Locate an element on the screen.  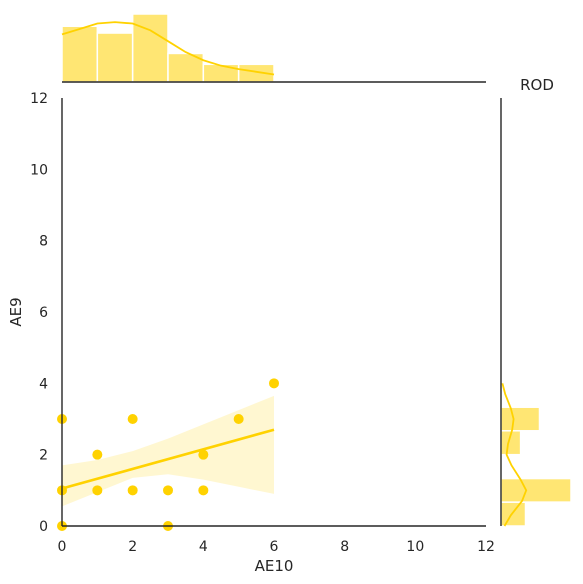
y-tick-label: 8 is located at coordinates (43, 242).